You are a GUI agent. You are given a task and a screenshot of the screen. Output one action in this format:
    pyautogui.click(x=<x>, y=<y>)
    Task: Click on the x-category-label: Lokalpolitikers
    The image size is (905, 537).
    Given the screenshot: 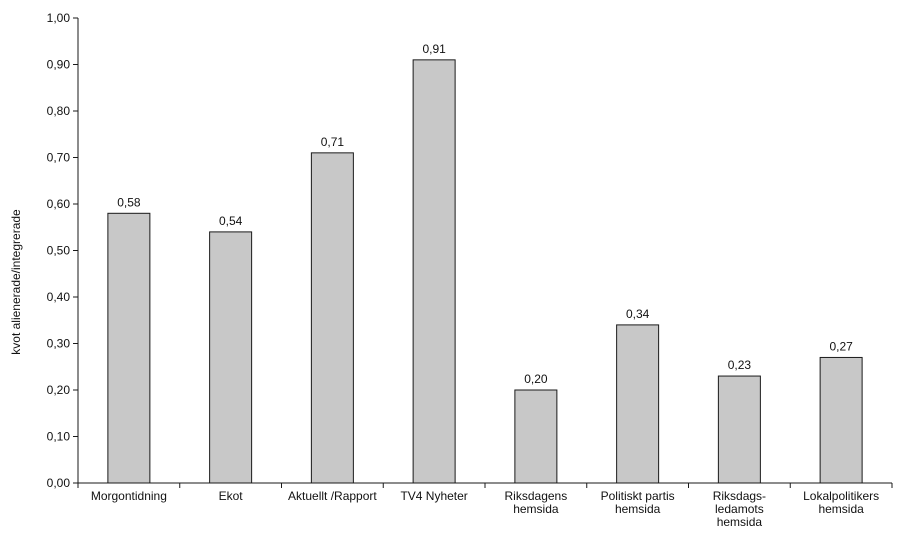 What is the action you would take?
    pyautogui.click(x=841, y=496)
    